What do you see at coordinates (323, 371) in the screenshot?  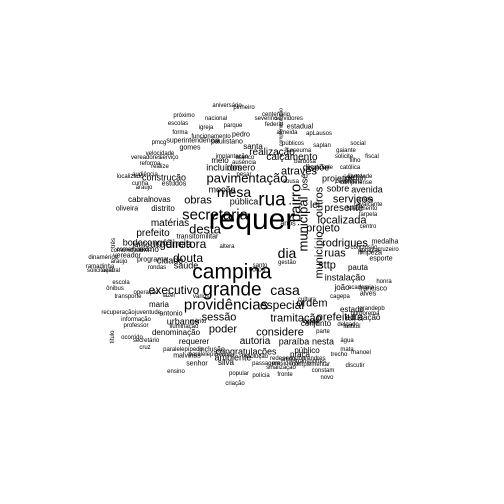 I see `cloud-word: constam` at bounding box center [323, 371].